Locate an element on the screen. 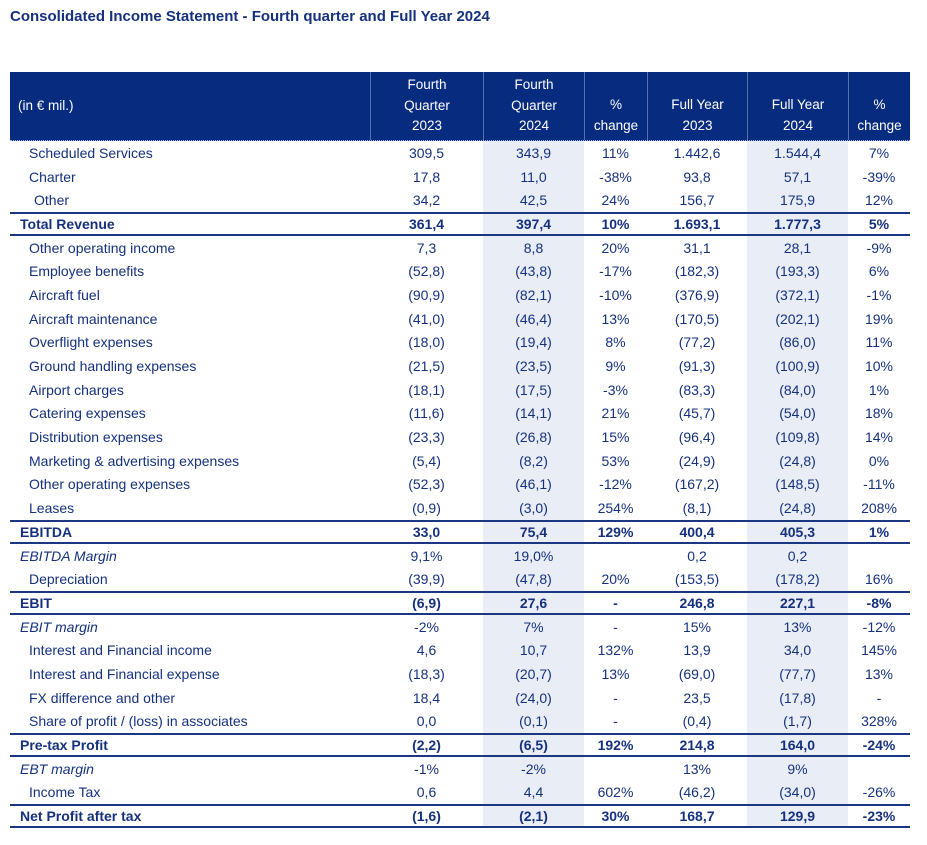  value-cell: 14% is located at coordinates (879, 437).